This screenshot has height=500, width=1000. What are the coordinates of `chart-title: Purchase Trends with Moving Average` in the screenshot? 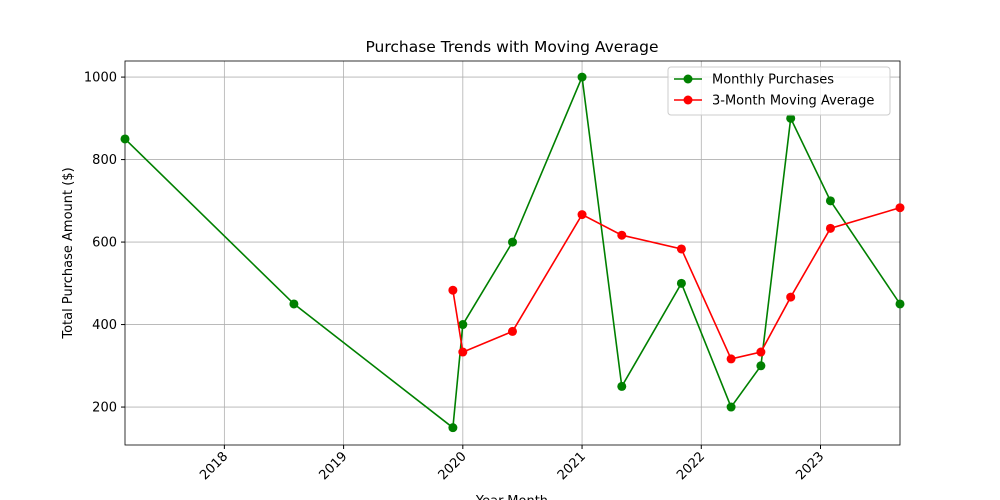 It's located at (511, 47).